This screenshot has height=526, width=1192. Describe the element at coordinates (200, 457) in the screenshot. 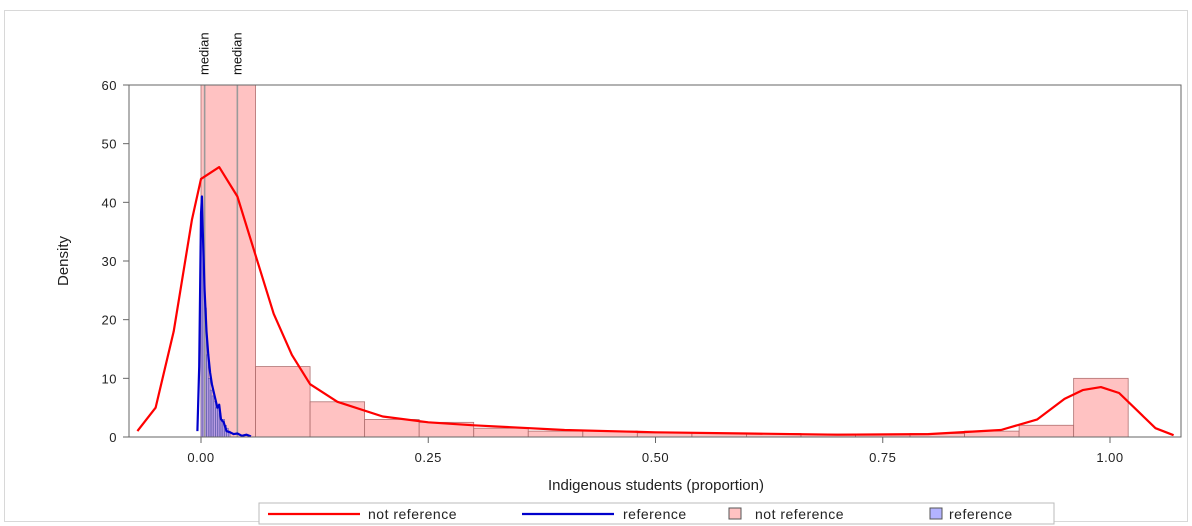

I see `x-tick-label: 0.00` at that location.